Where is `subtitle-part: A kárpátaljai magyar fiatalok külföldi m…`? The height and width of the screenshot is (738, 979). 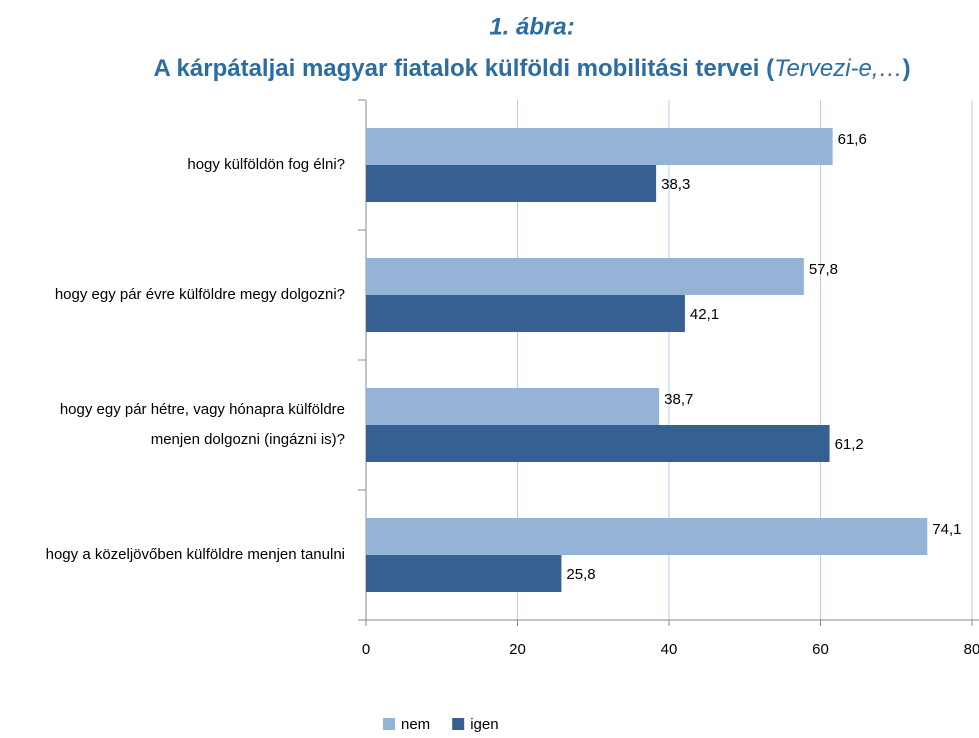
subtitle-part: A kárpátaljai magyar fiatalok külföldi m… is located at coordinates (463, 68).